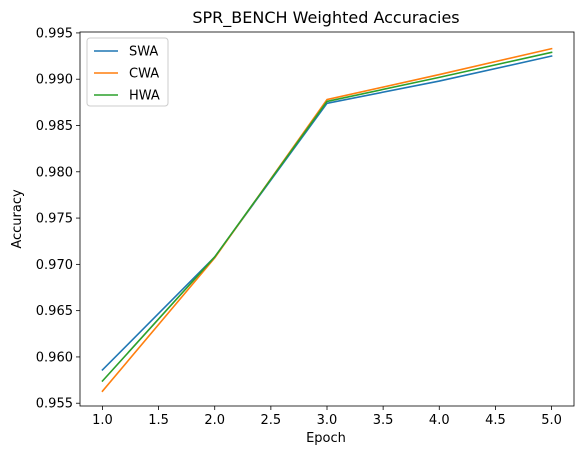 The width and height of the screenshot is (584, 455). I want to click on legend-label-cwa: CWA, so click(144, 74).